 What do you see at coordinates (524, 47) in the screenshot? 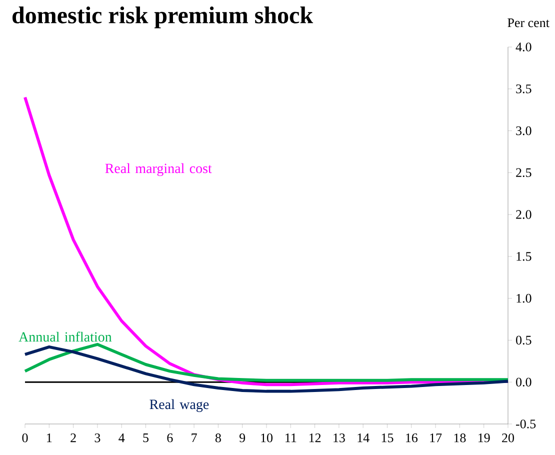
I see `y-tick-label: 4.0` at bounding box center [524, 47].